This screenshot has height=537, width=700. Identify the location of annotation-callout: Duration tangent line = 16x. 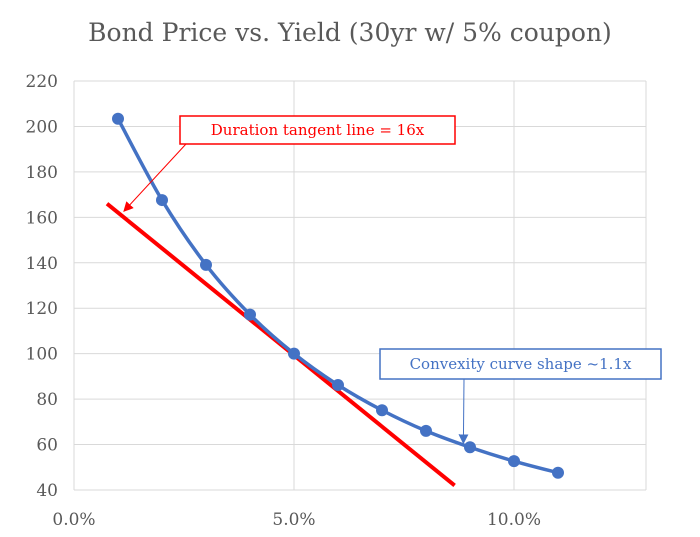
(289, 163).